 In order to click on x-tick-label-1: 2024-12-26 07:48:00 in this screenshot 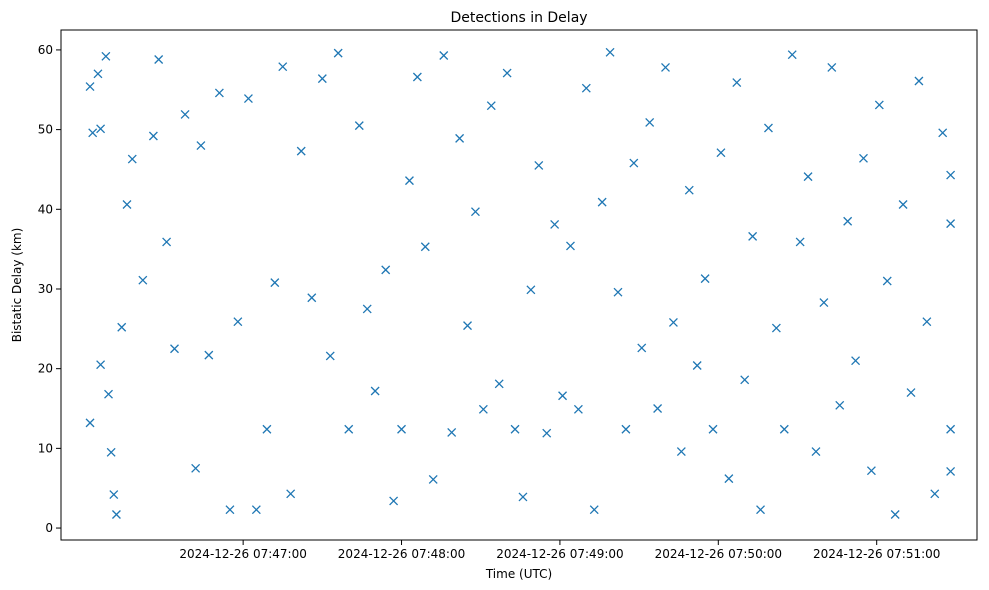, I will do `click(401, 554)`.